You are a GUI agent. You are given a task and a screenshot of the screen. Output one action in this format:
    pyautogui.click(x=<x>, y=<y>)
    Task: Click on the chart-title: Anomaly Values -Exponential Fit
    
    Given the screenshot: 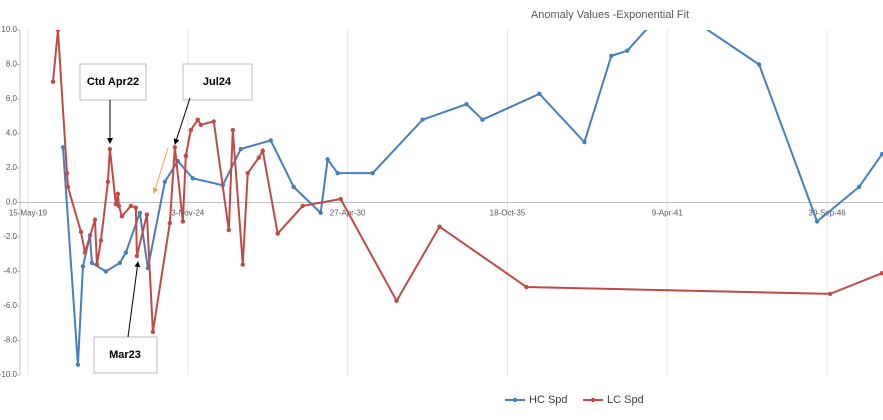 What is the action you would take?
    pyautogui.click(x=610, y=15)
    